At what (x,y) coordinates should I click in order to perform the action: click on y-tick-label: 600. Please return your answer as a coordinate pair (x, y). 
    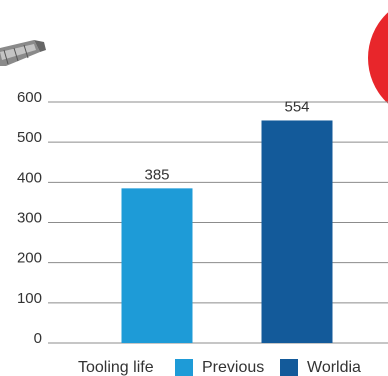
    Looking at the image, I should click on (29, 97).